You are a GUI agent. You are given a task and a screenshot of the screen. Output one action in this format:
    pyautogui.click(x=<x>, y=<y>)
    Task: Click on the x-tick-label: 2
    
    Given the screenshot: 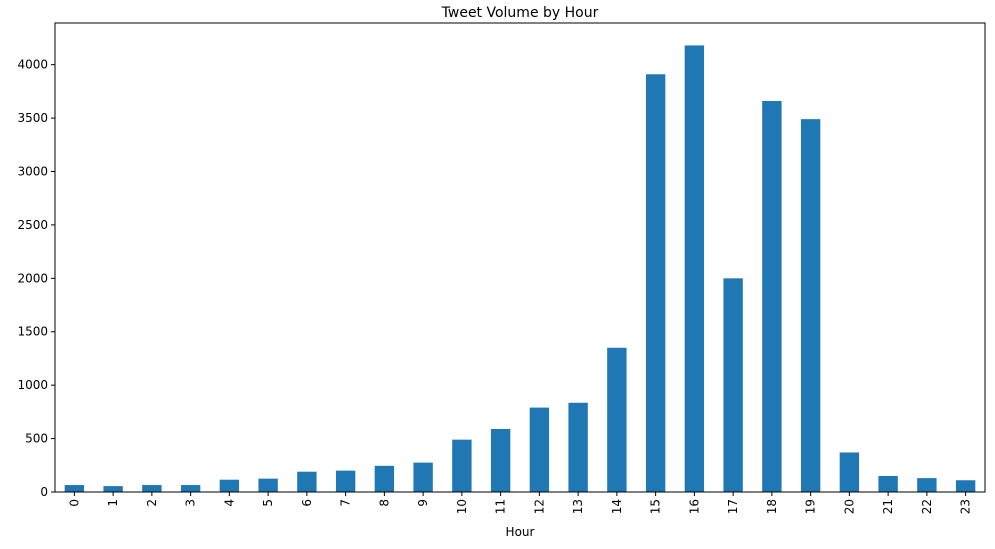 What is the action you would take?
    pyautogui.click(x=152, y=503)
    